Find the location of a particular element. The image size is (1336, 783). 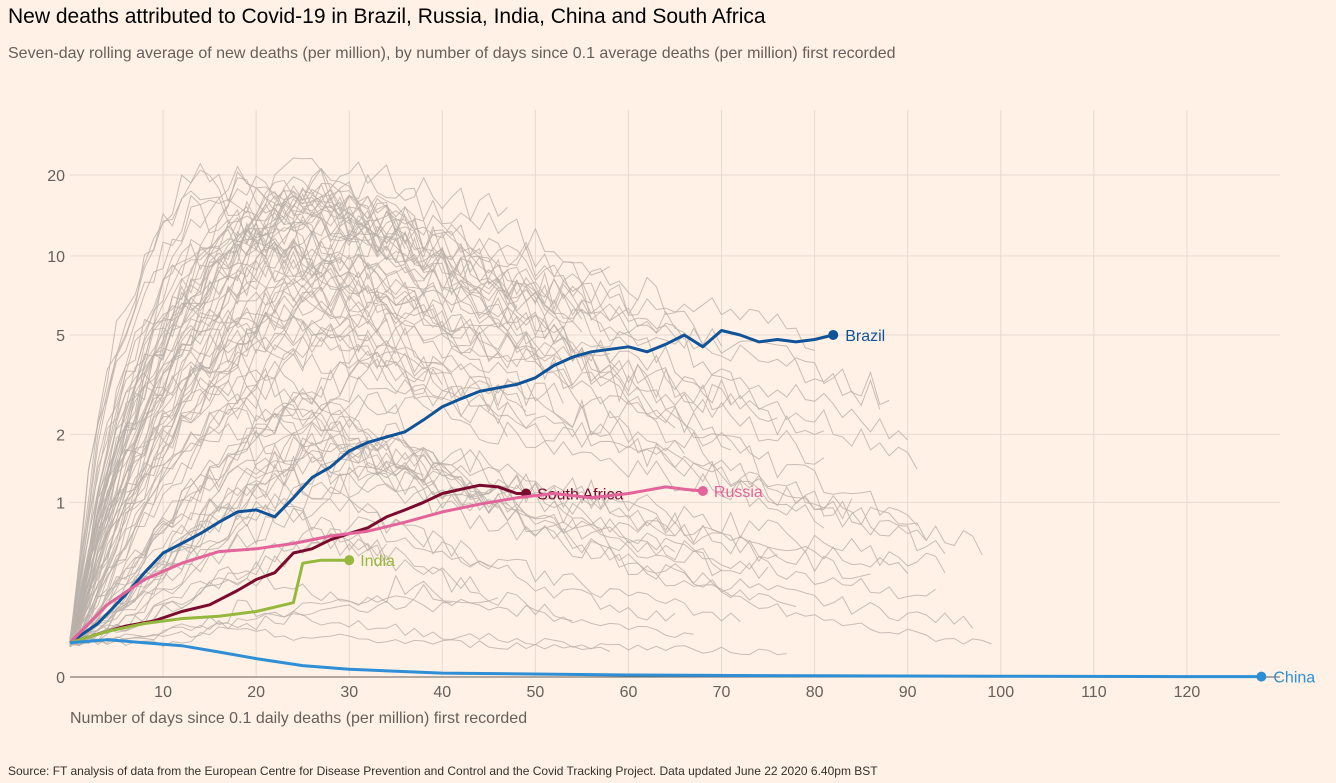

x-tick-label: 80 is located at coordinates (815, 692).